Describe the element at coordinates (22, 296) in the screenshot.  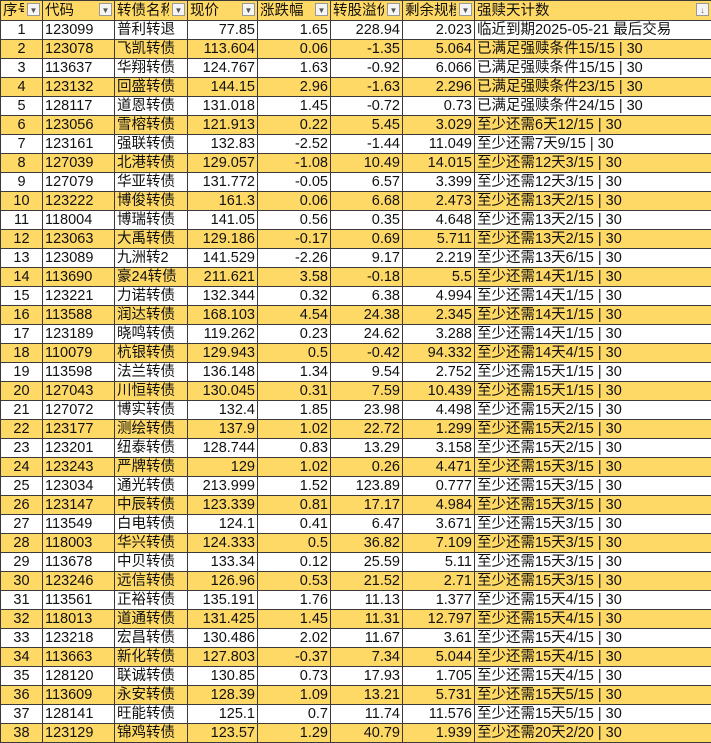
I see `cell-seq: 15` at that location.